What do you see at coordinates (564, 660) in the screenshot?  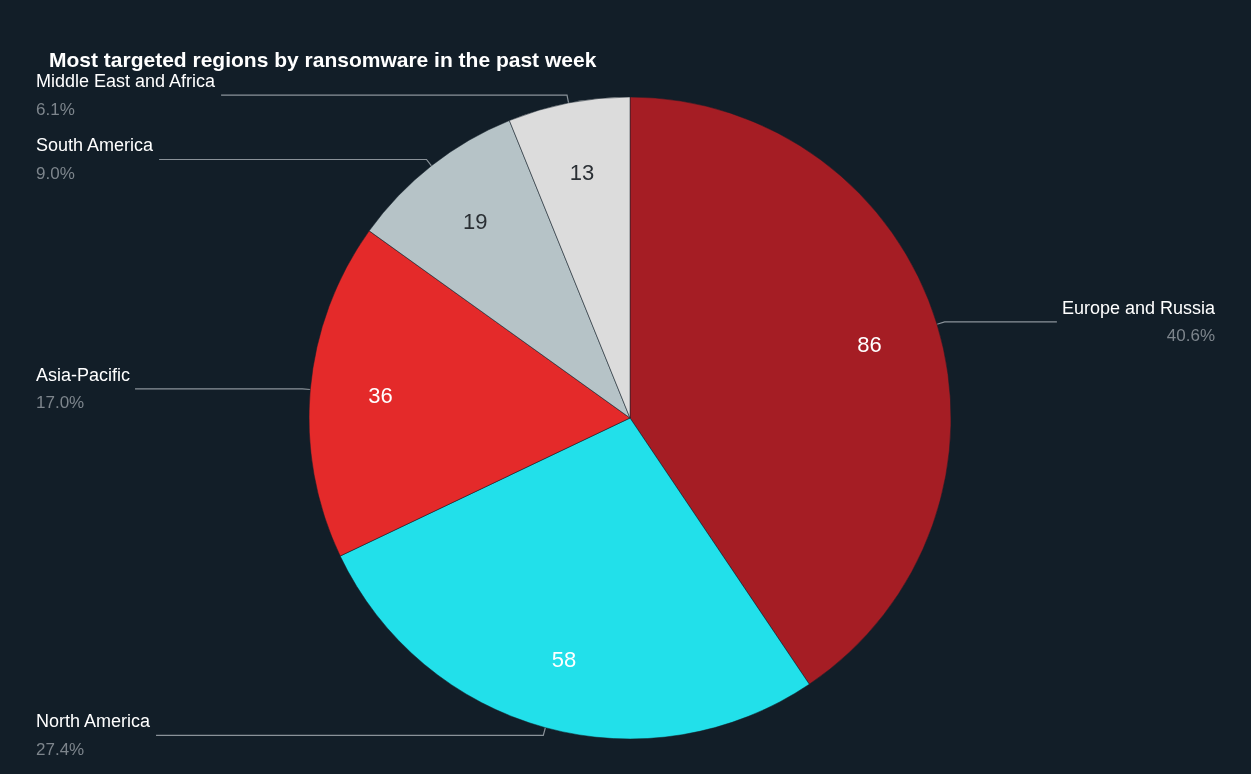 I see `data-label: 58` at bounding box center [564, 660].